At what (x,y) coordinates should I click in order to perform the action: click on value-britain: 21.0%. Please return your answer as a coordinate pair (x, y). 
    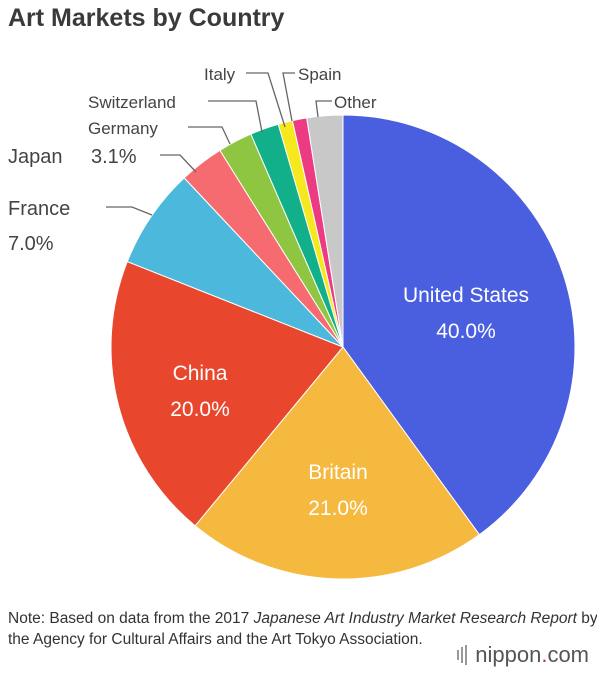
    Looking at the image, I should click on (338, 508).